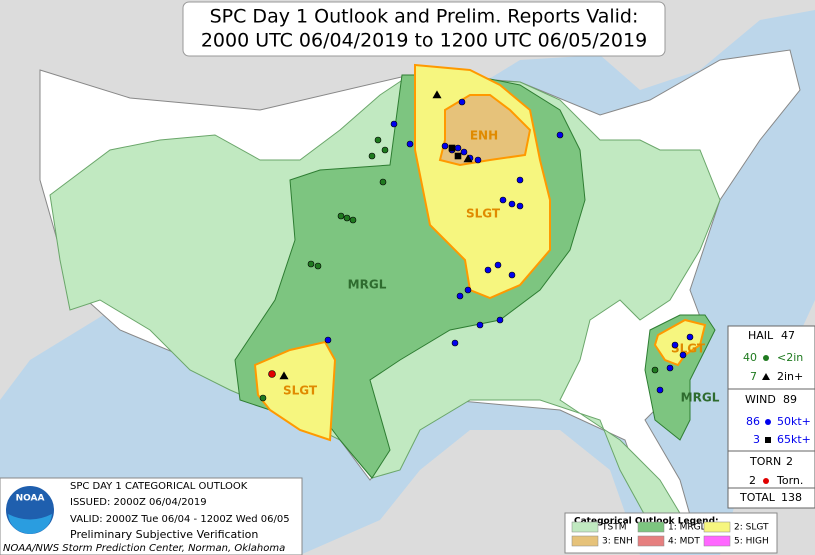 The image size is (815, 555). Describe the element at coordinates (753, 376) in the screenshot. I see `report-count: 7` at that location.